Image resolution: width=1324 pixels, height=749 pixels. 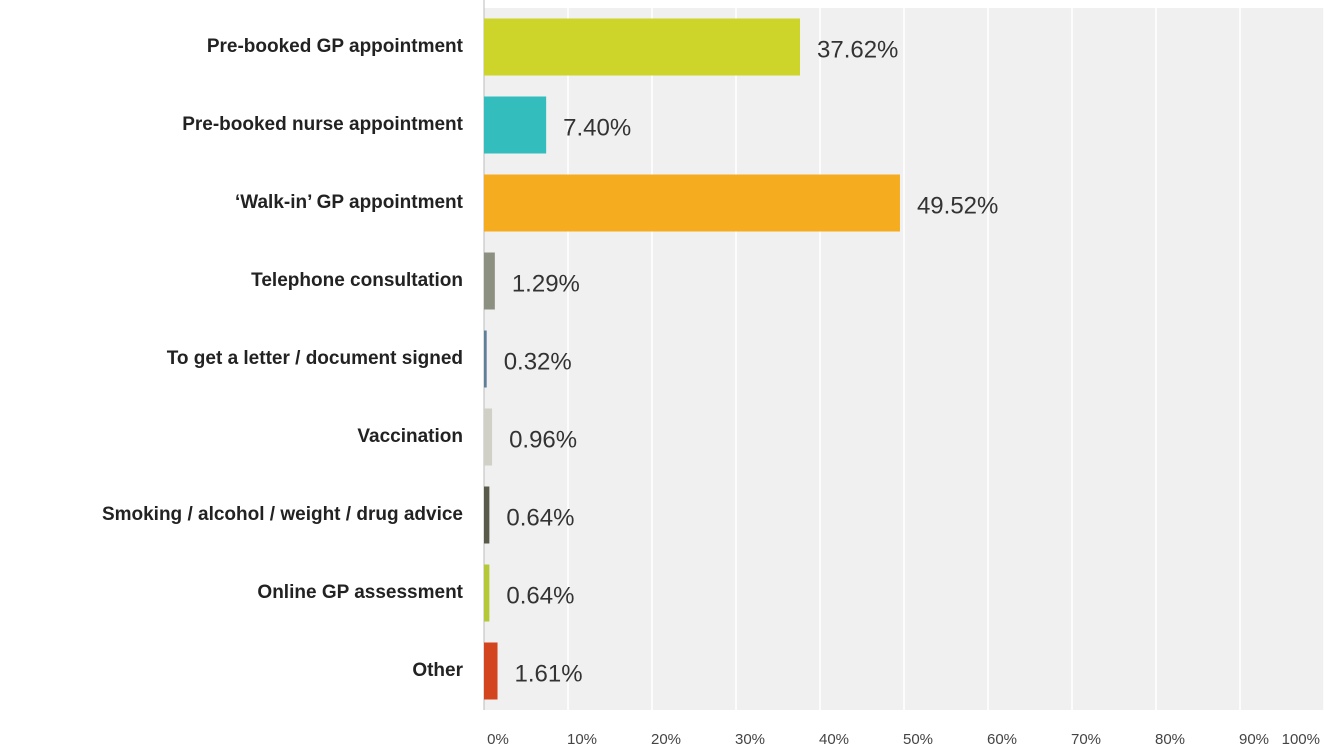 I want to click on x-tick-label: 80%, so click(x=1170, y=739).